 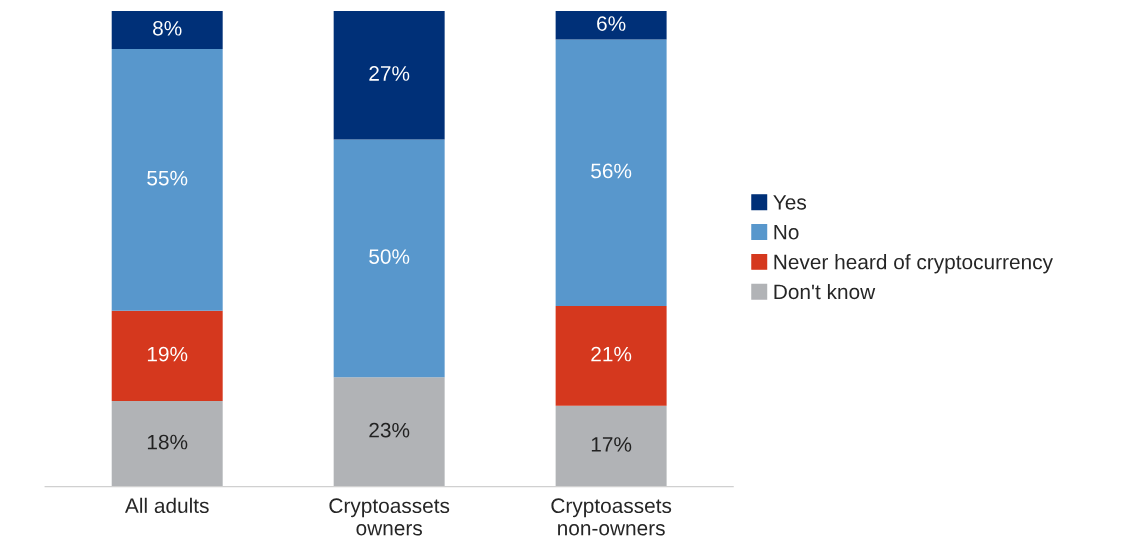 I want to click on legend-label: Don't know, so click(x=825, y=291).